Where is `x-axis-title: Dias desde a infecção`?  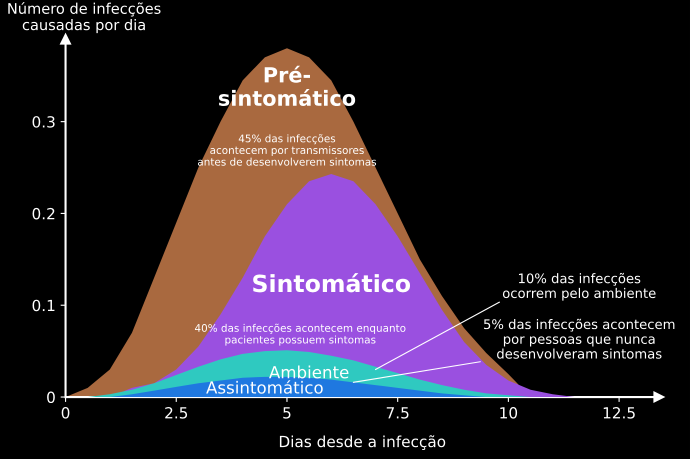
x-axis-title: Dias desde a infecção is located at coordinates (363, 442).